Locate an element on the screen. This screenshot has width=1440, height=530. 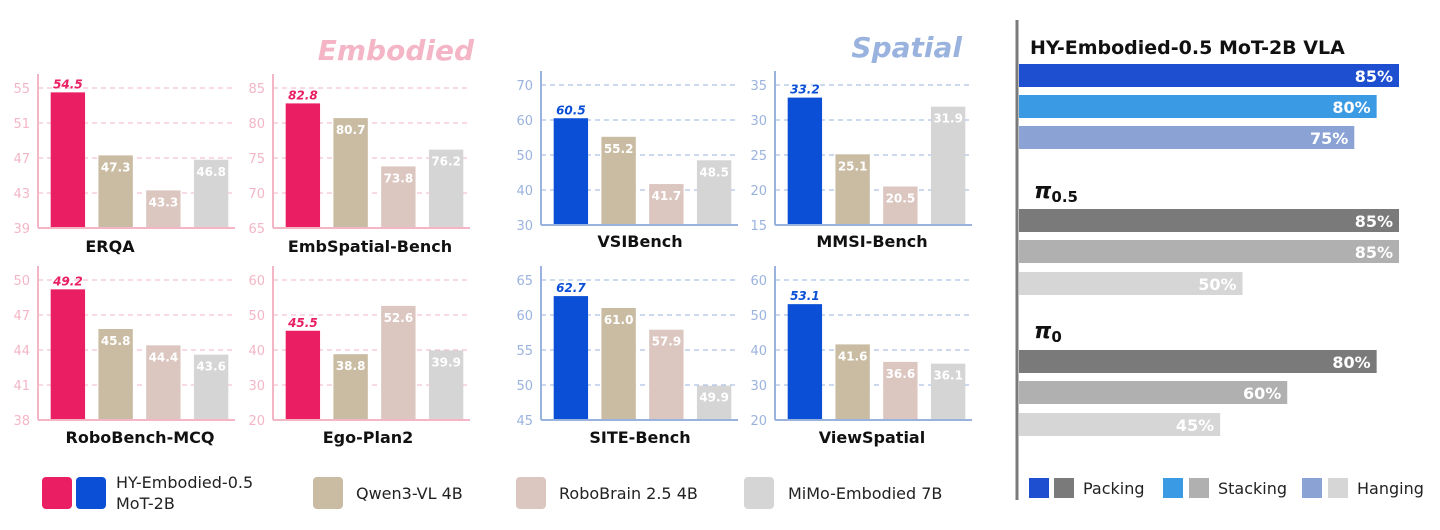
data-label: 60.5 is located at coordinates (571, 110).